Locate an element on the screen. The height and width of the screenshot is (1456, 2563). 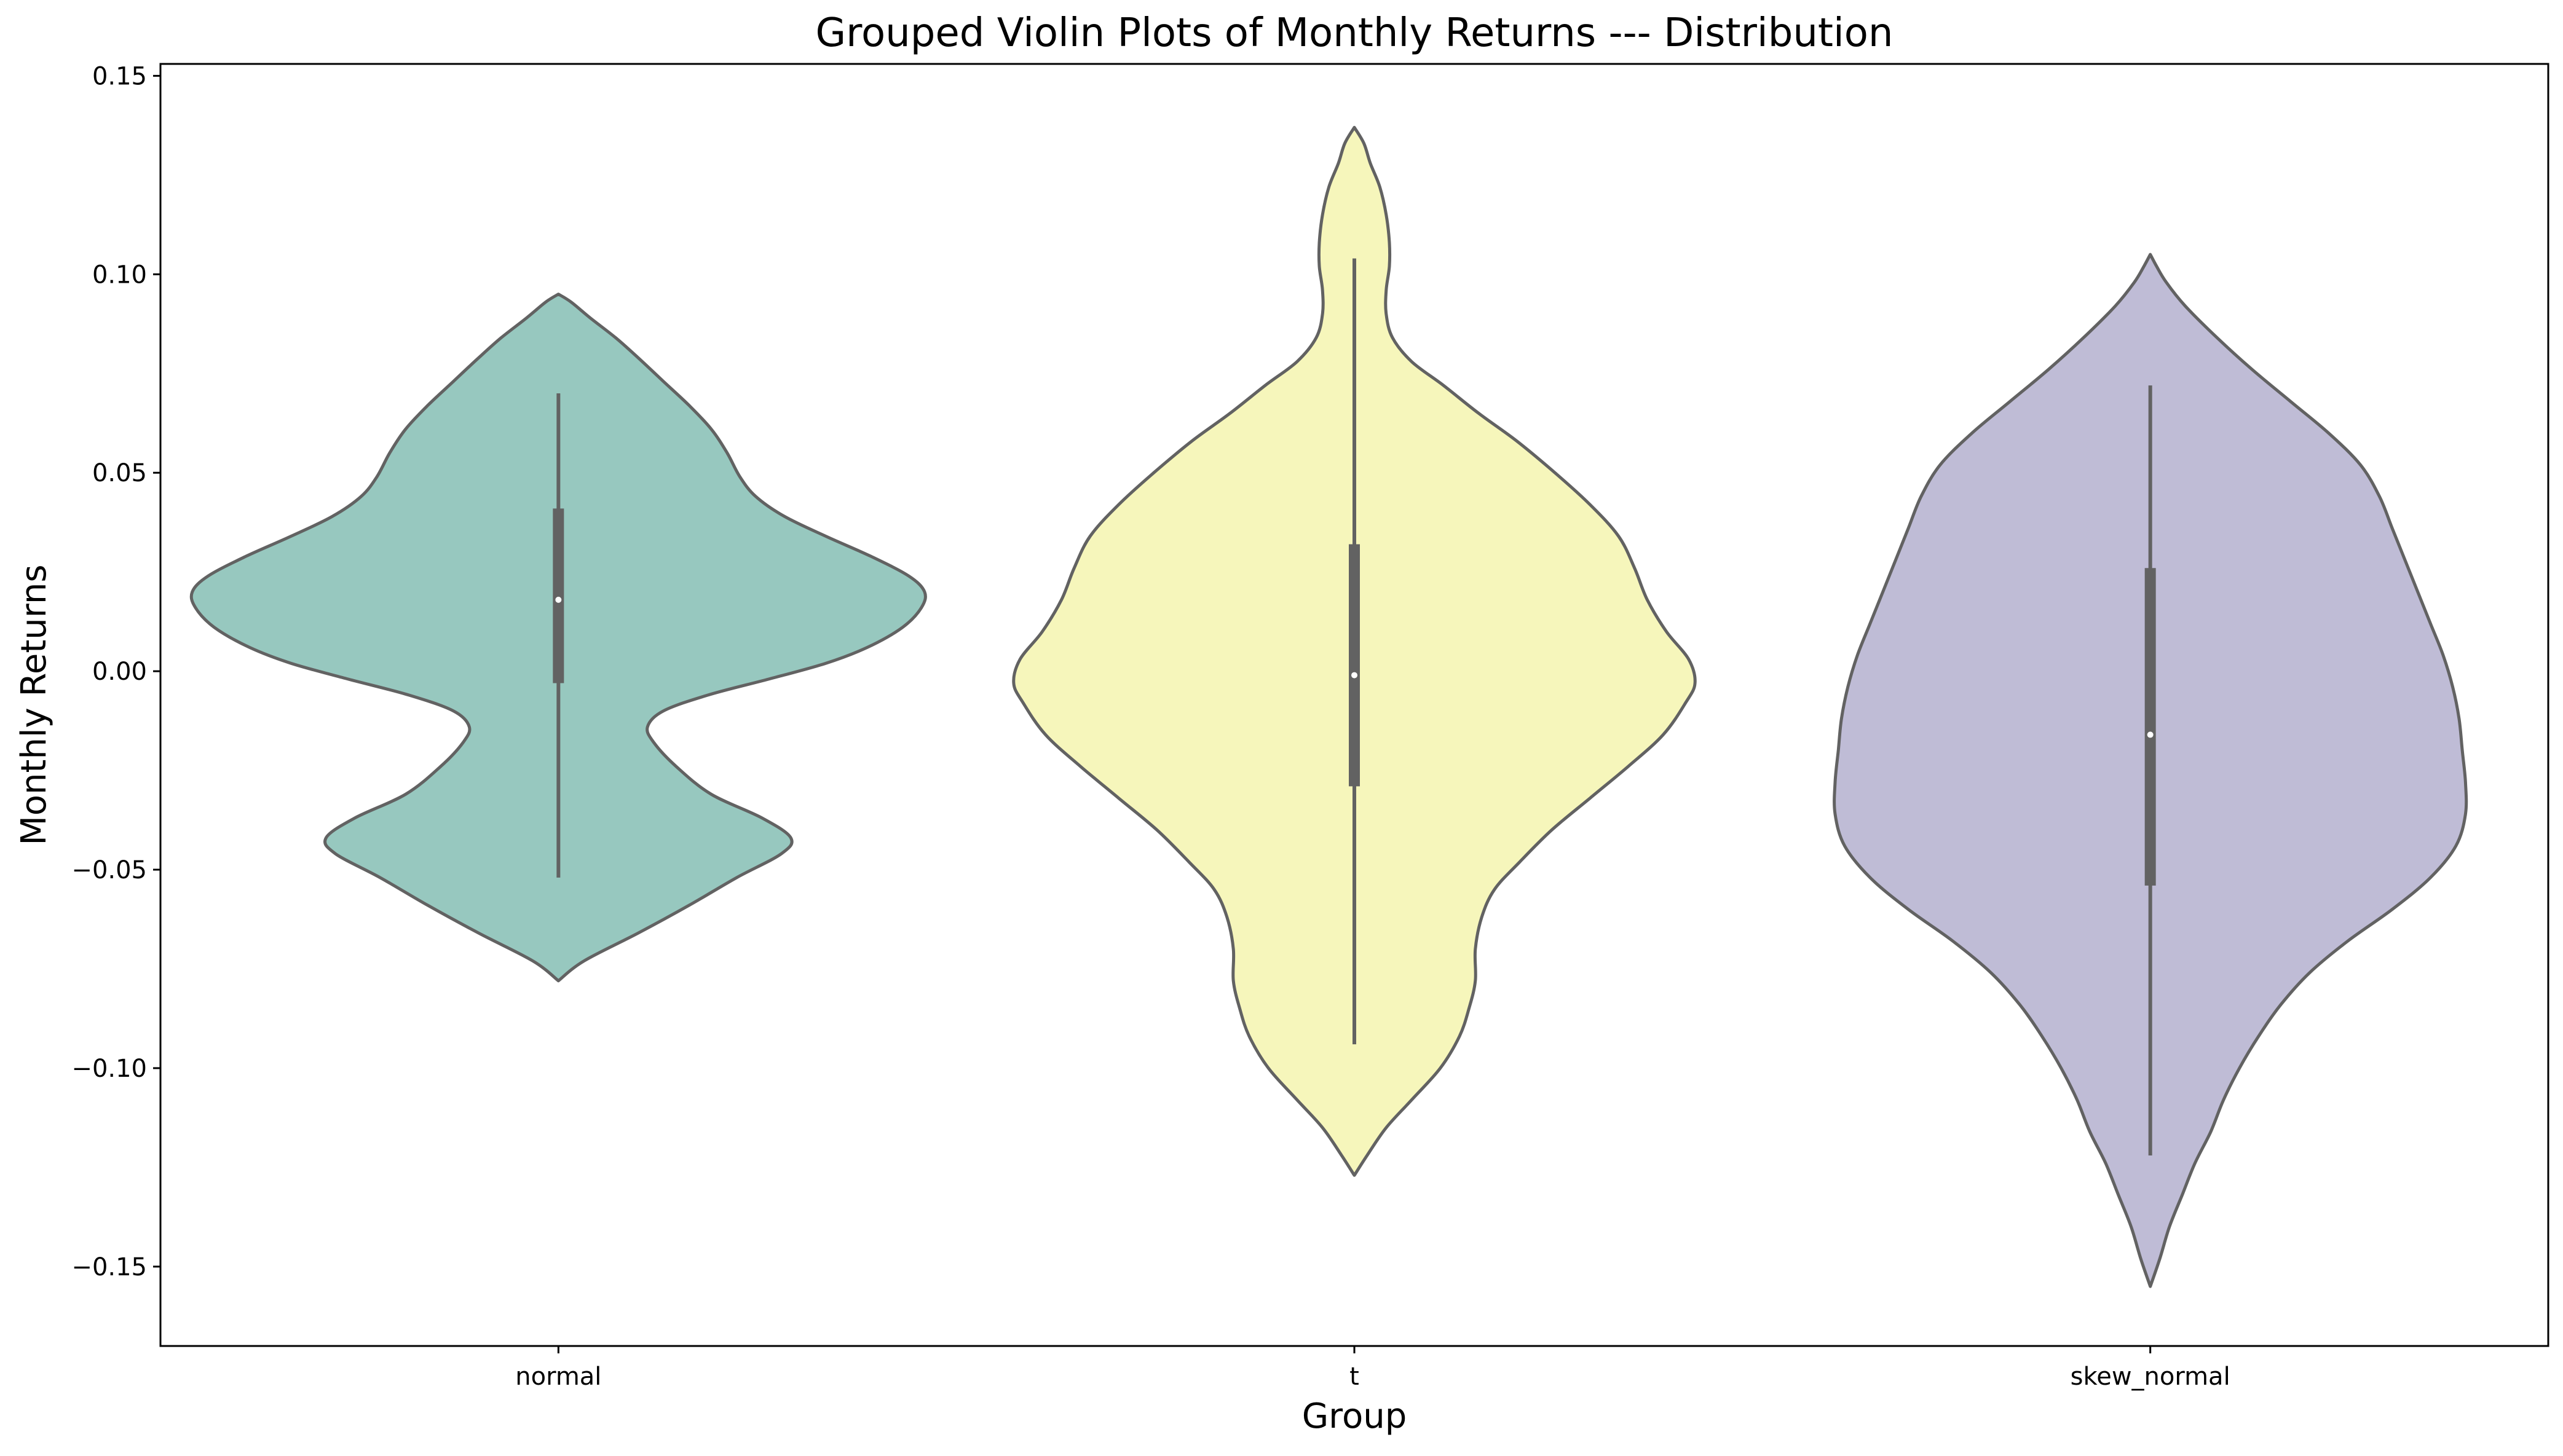
y-tick-label: −0.05 is located at coordinates (109, 870).